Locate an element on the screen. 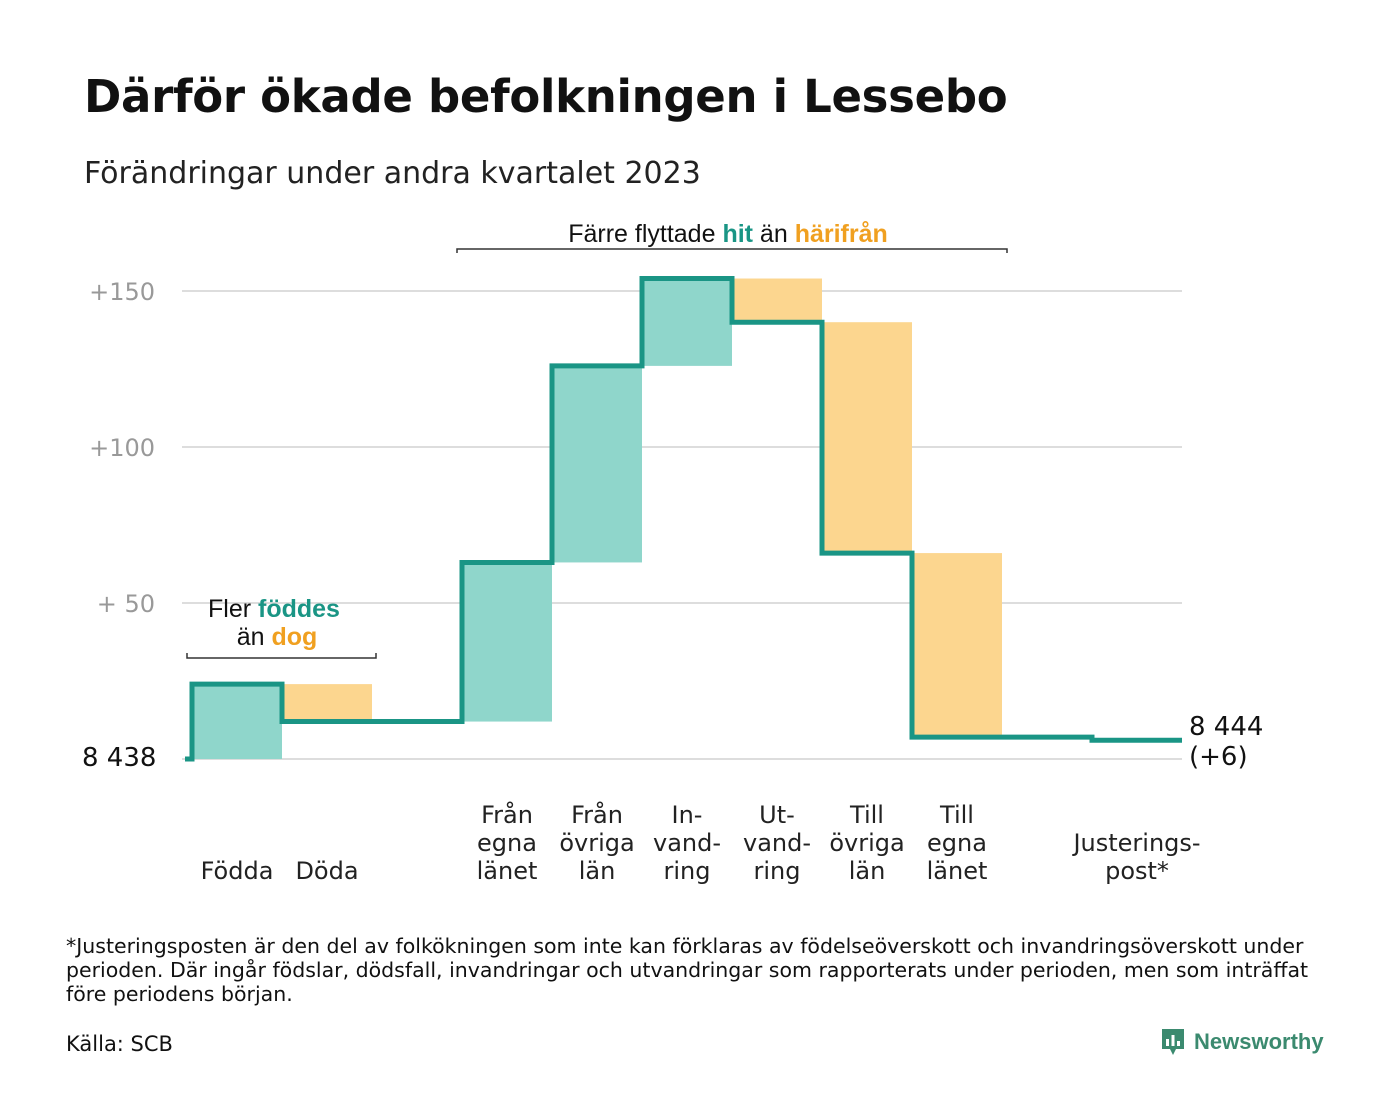  category-label: Justerings- is located at coordinates (1135, 843).